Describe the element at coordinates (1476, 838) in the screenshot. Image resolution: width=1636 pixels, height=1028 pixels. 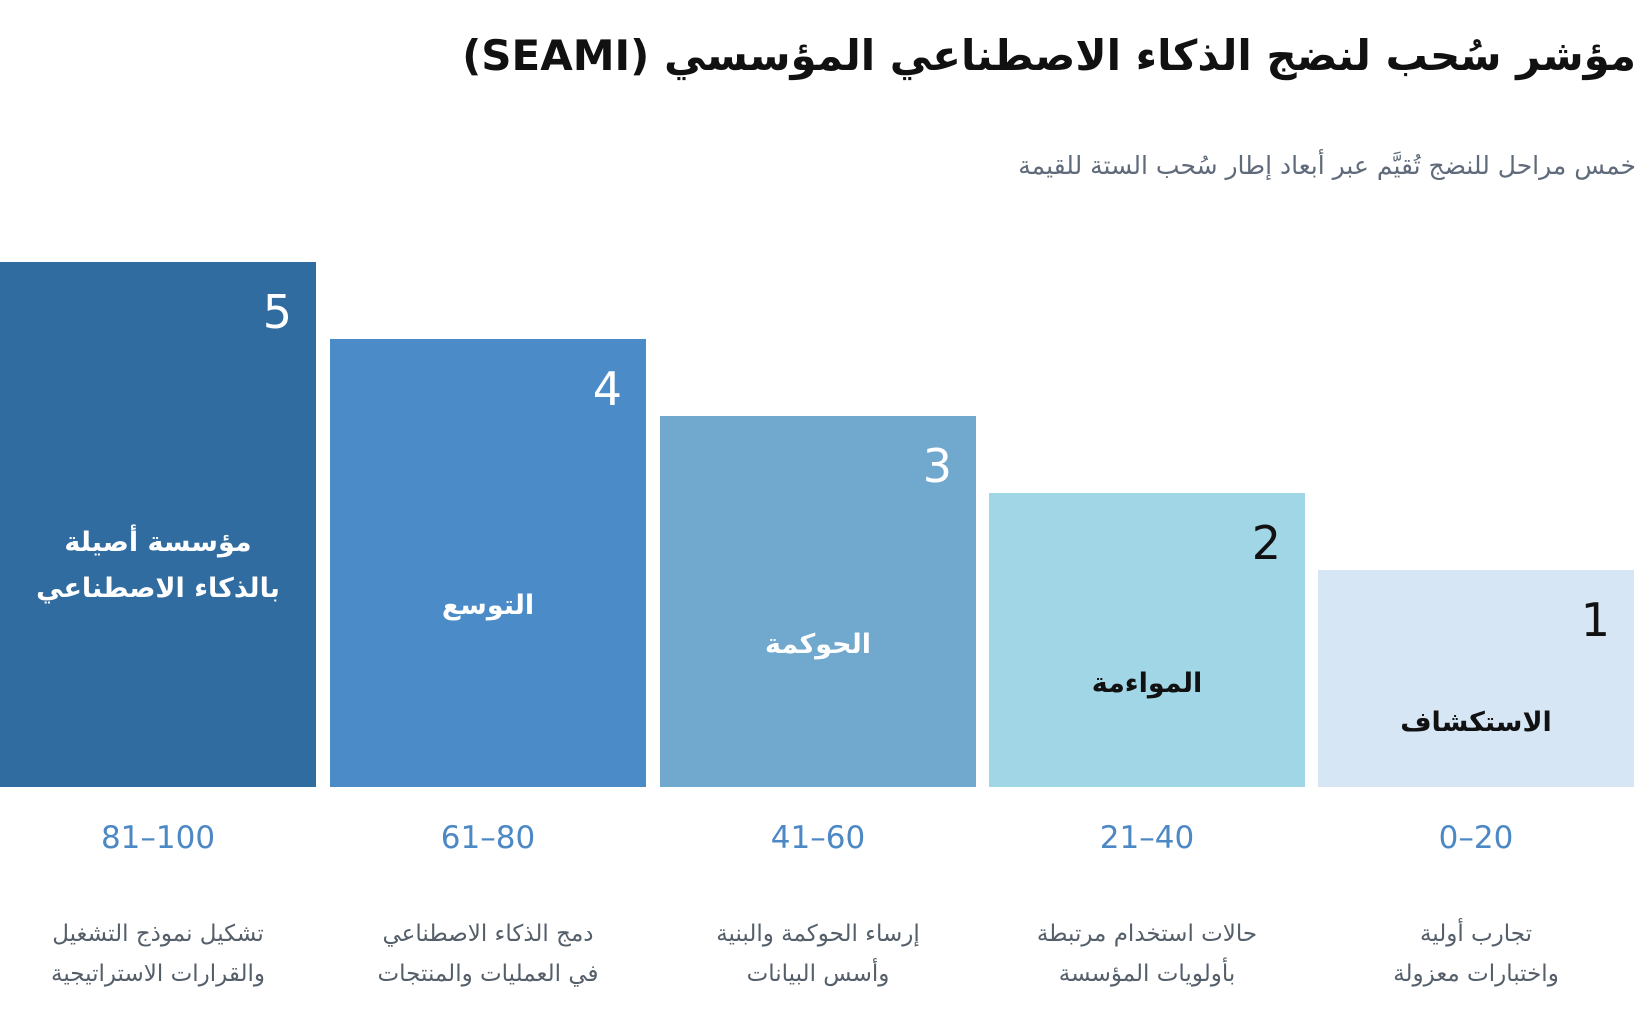
I see `stage-range-1: 20–0` at that location.